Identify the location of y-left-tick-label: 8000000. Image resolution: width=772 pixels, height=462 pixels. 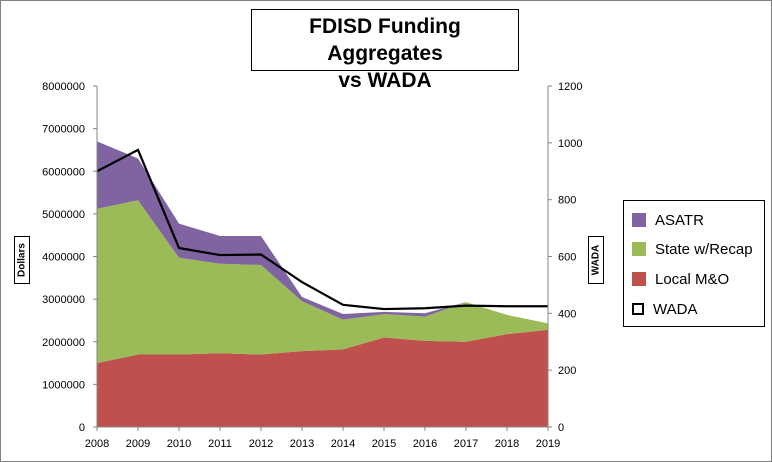
(63, 87).